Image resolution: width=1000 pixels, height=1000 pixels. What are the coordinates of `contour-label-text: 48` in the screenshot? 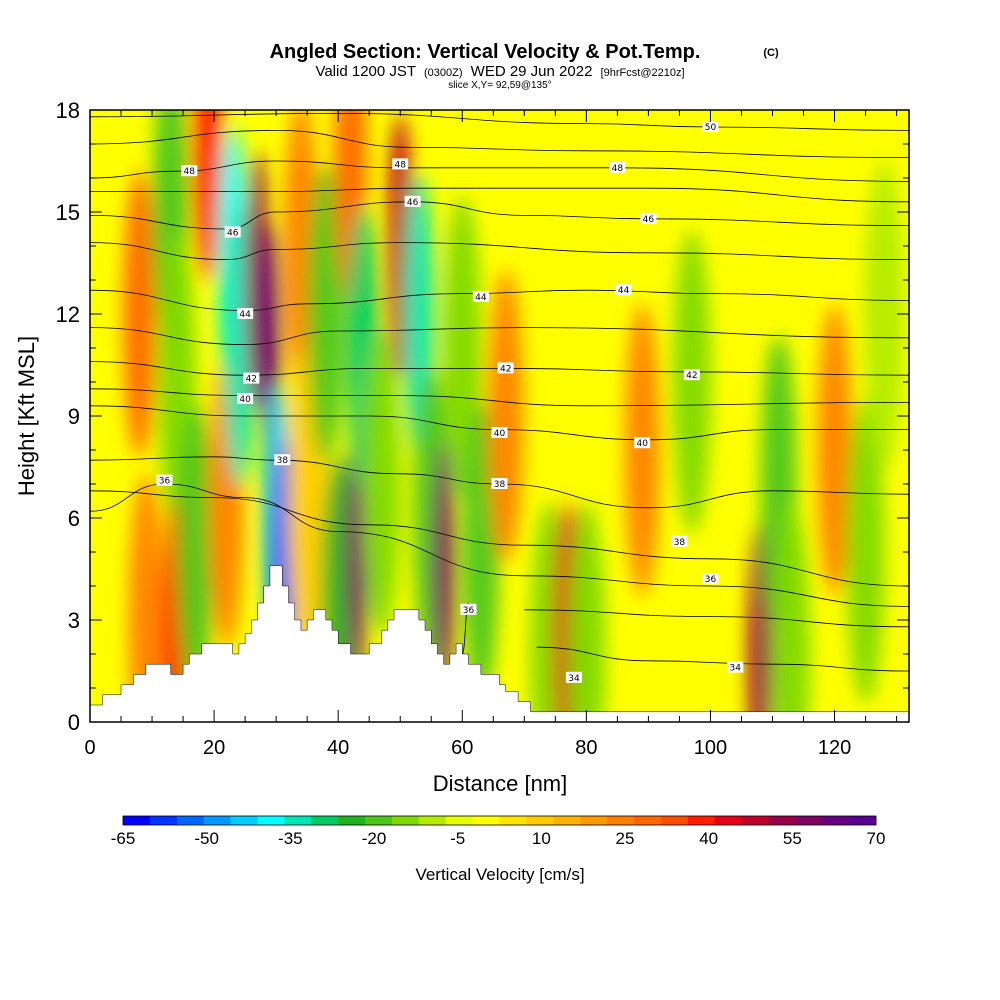 It's located at (190, 172).